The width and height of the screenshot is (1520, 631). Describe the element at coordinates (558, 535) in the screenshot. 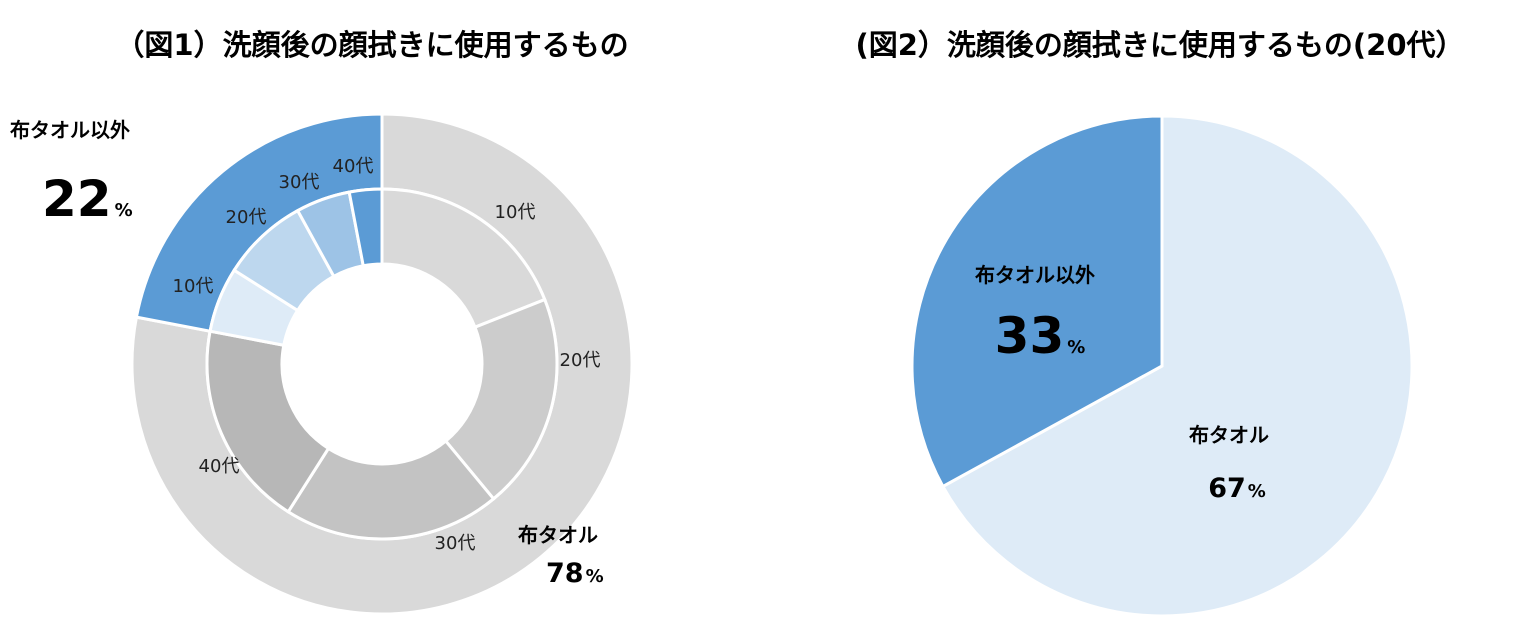

I see `chart1-towel-label: 布タオル` at that location.